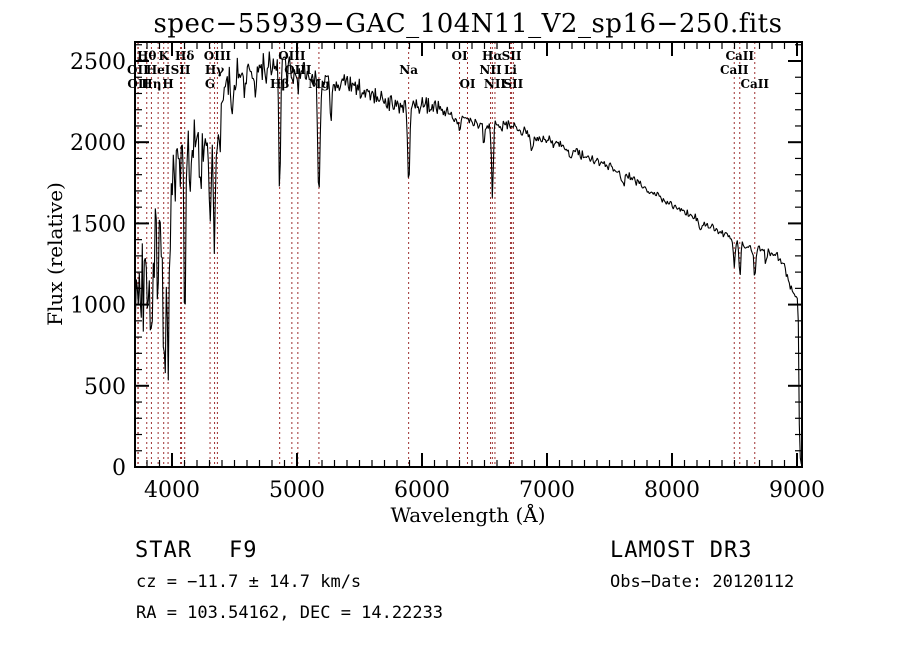 The width and height of the screenshot is (900, 649). I want to click on x-tick-label: 7000, so click(547, 490).